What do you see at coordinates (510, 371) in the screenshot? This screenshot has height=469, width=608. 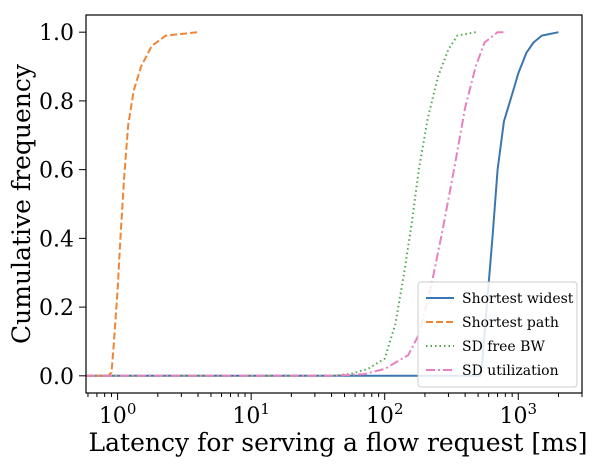 I see `legend-entry: SD utilization` at bounding box center [510, 371].